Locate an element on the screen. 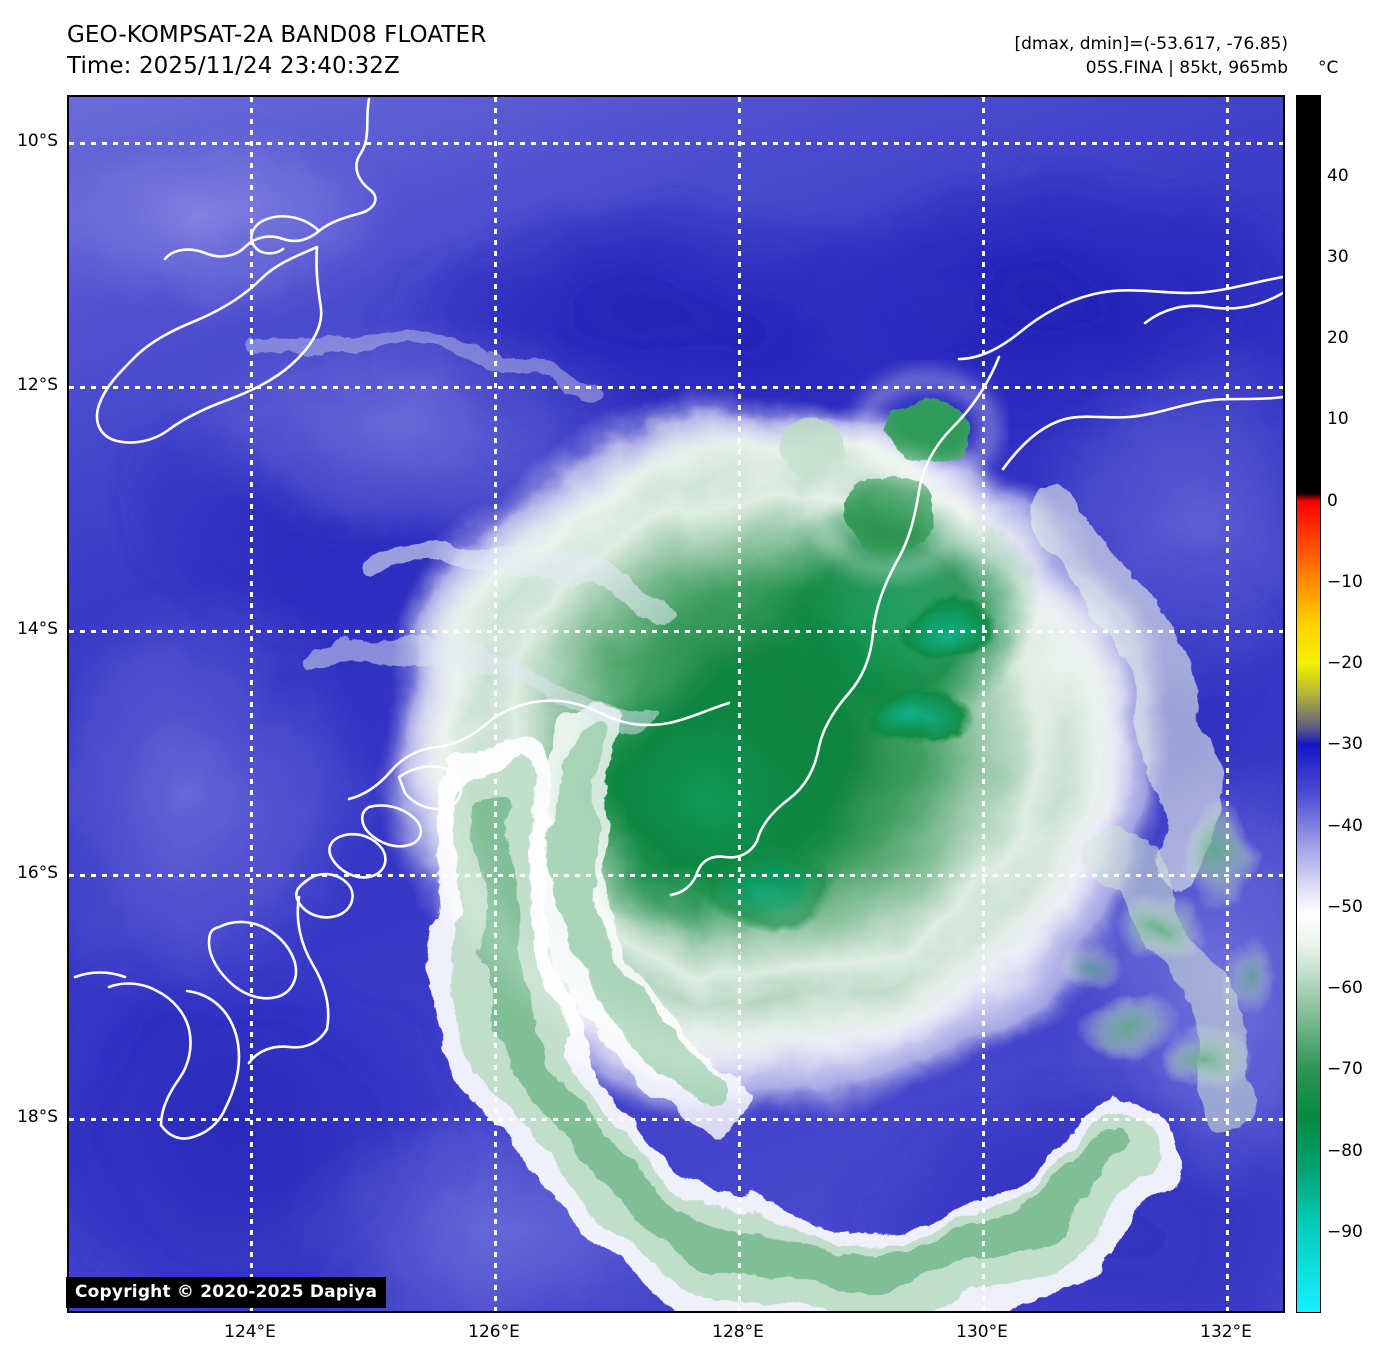 The image size is (1388, 1359). xtick-label-1: 126°E is located at coordinates (494, 1332).